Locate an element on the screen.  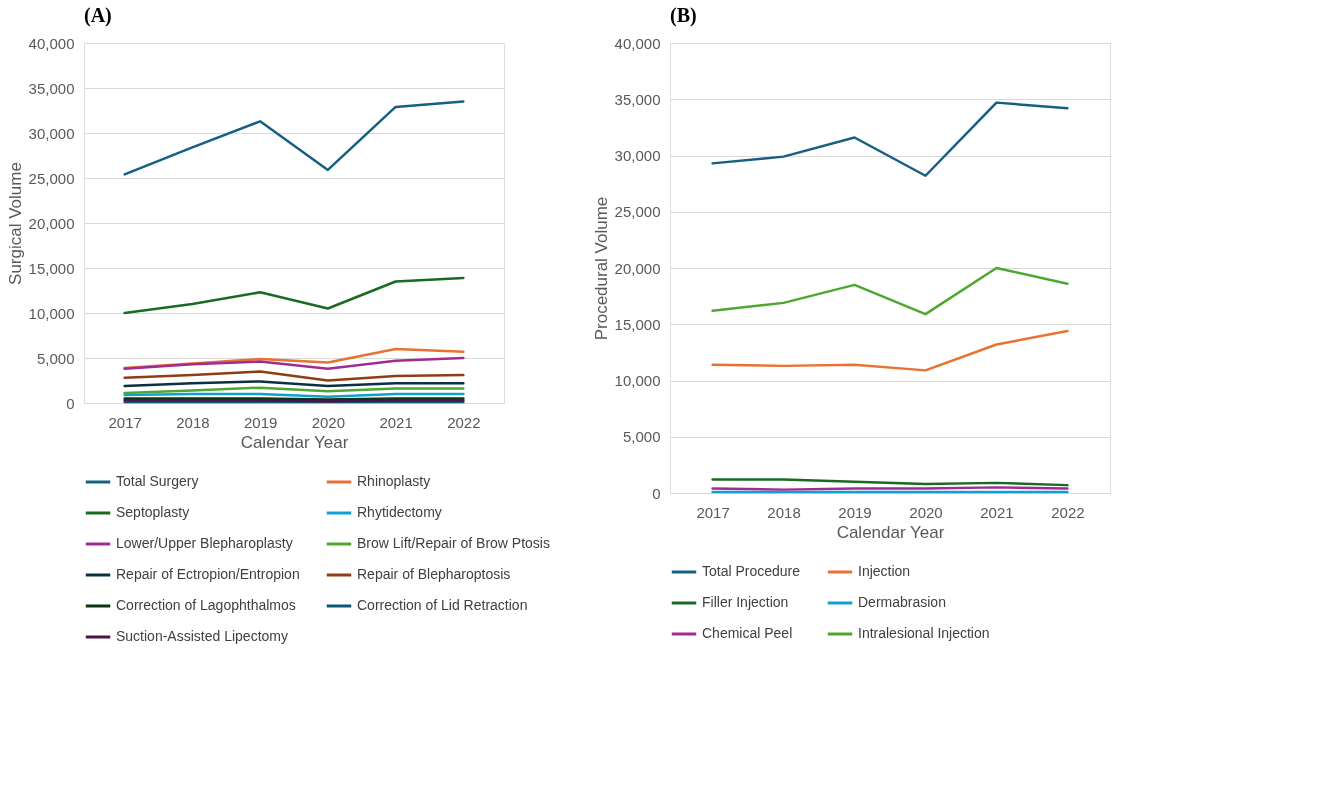
y-axis-title: Procedural Volume is located at coordinates (601, 268).